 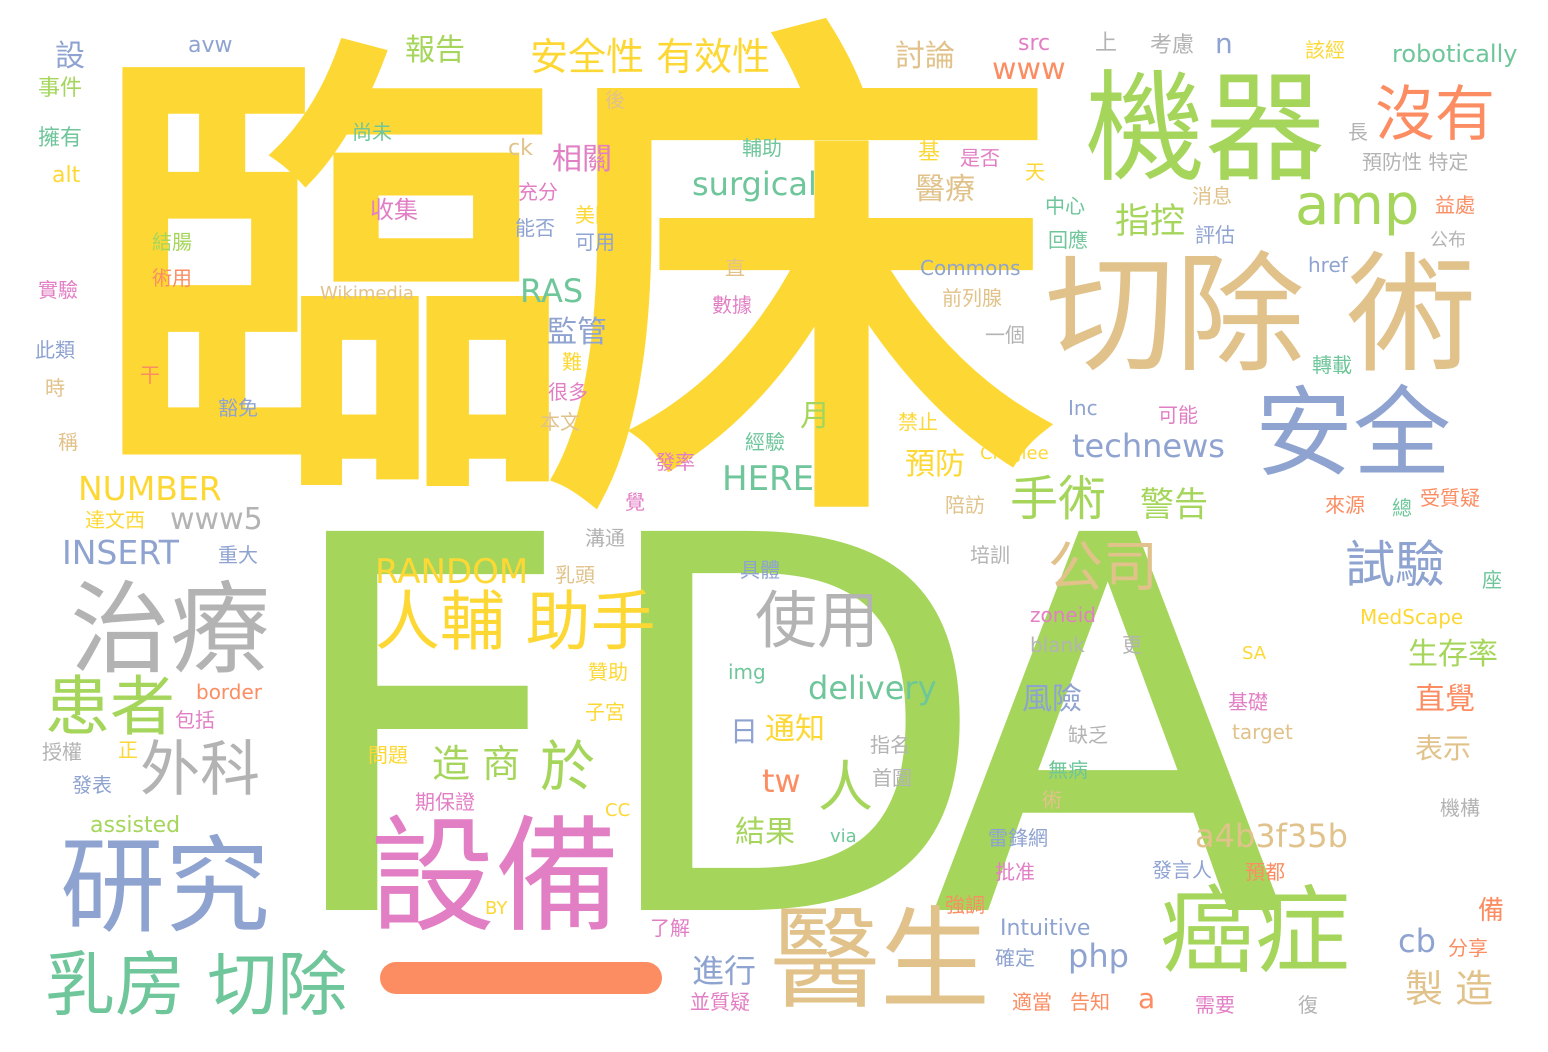 What do you see at coordinates (1328, 265) in the screenshot?
I see `cloud-word: href` at bounding box center [1328, 265].